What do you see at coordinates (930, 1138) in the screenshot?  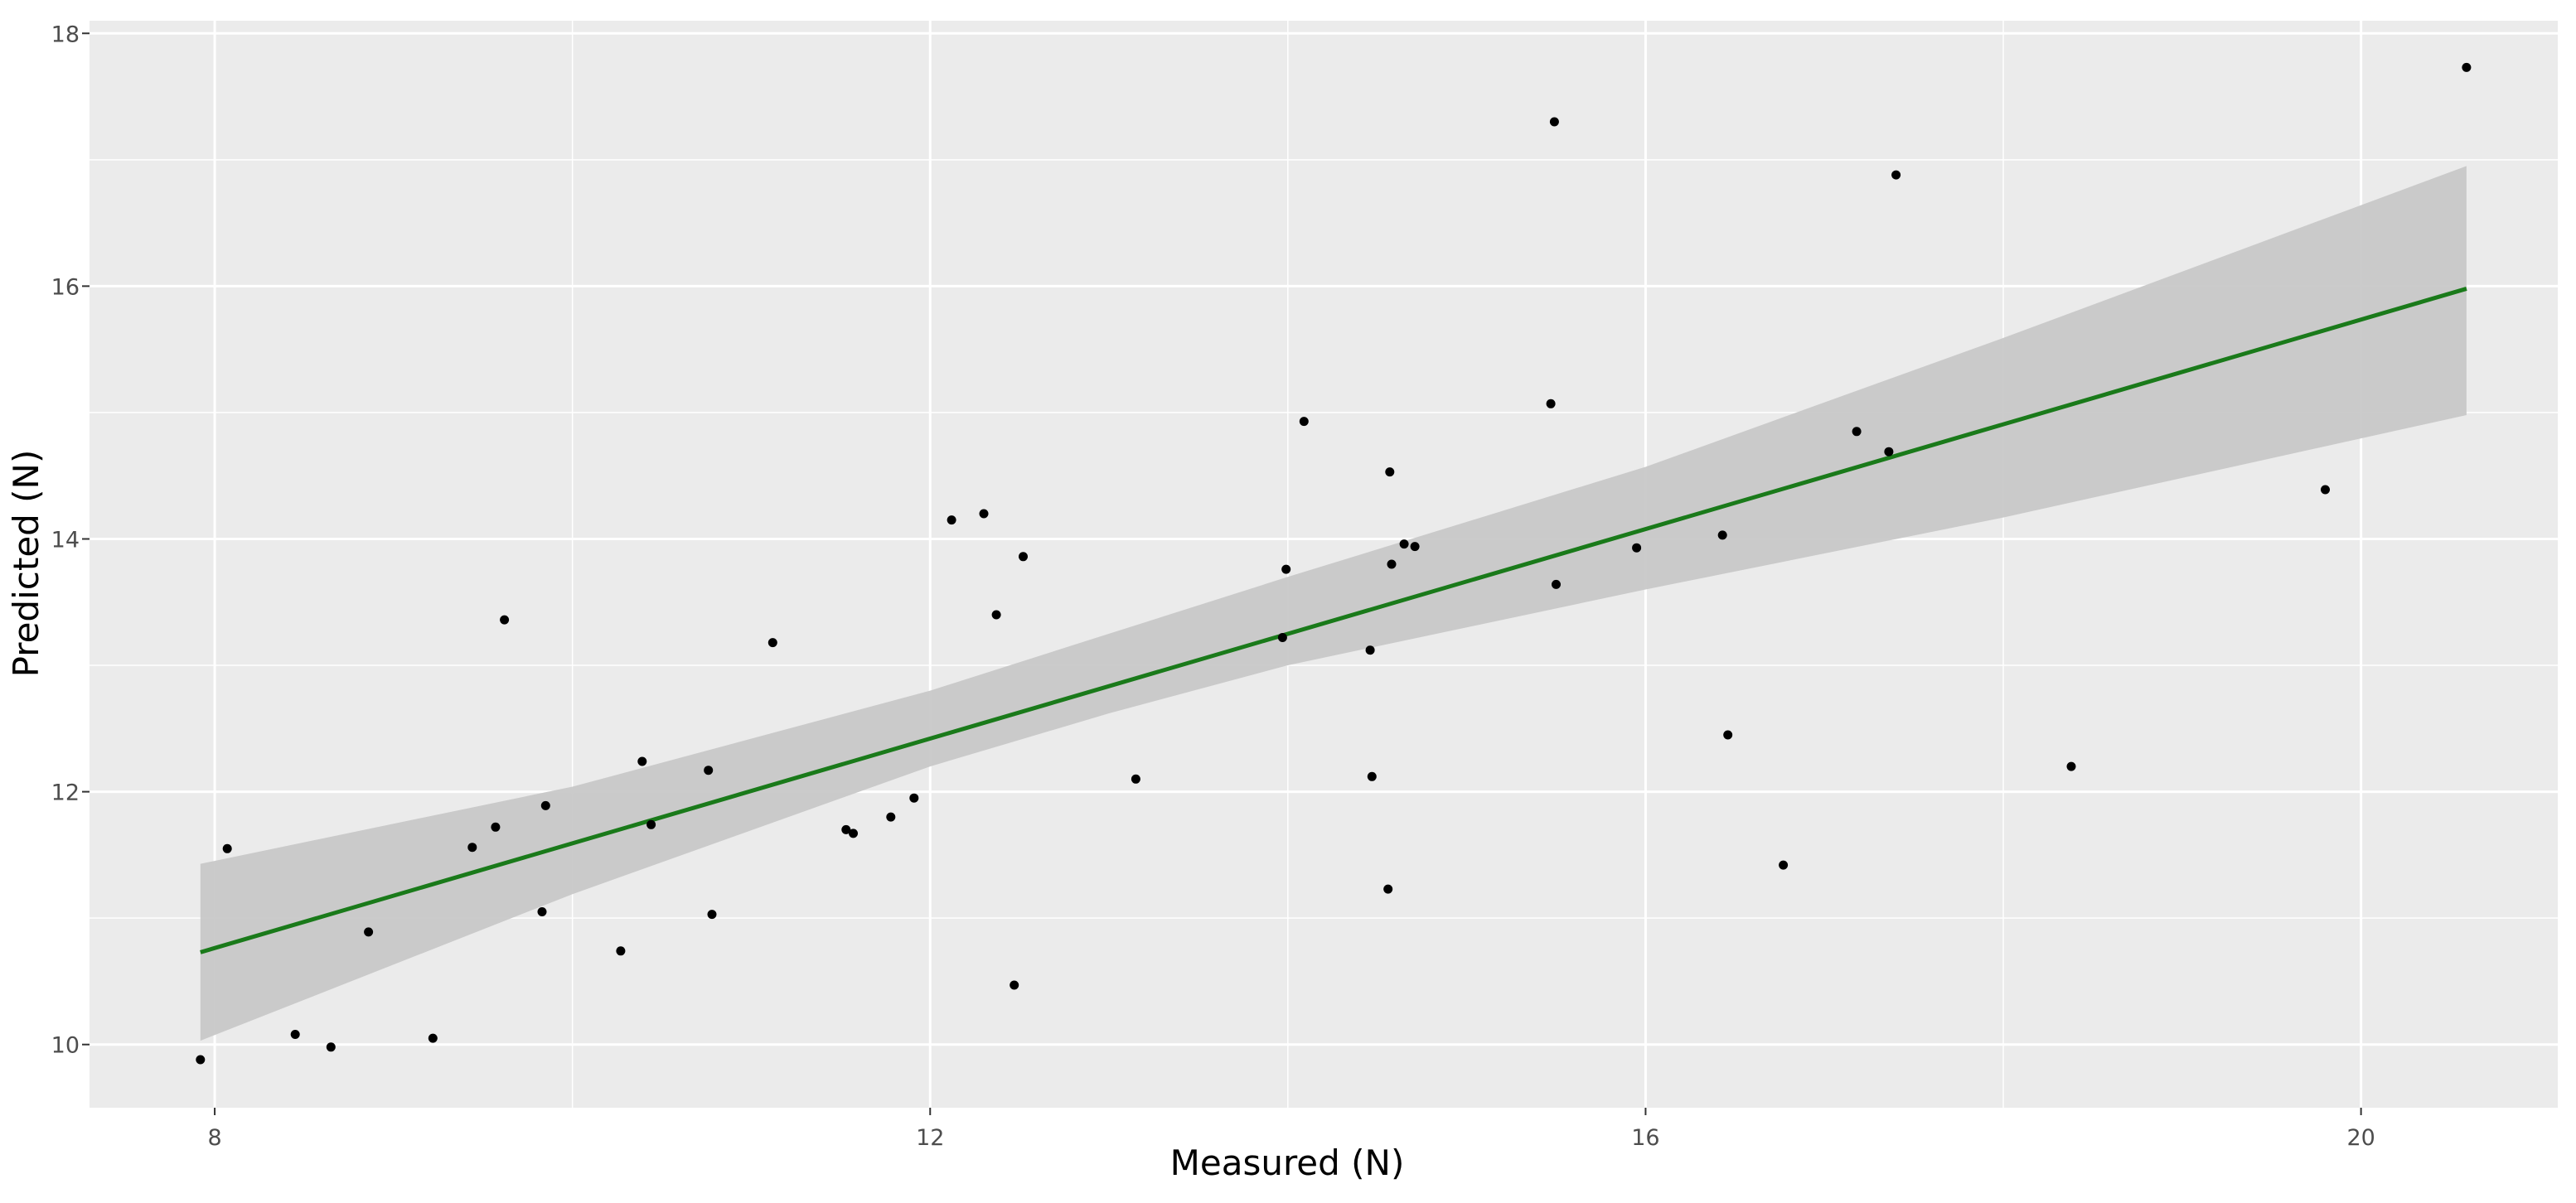 I see `x-tick-label: 12` at bounding box center [930, 1138].